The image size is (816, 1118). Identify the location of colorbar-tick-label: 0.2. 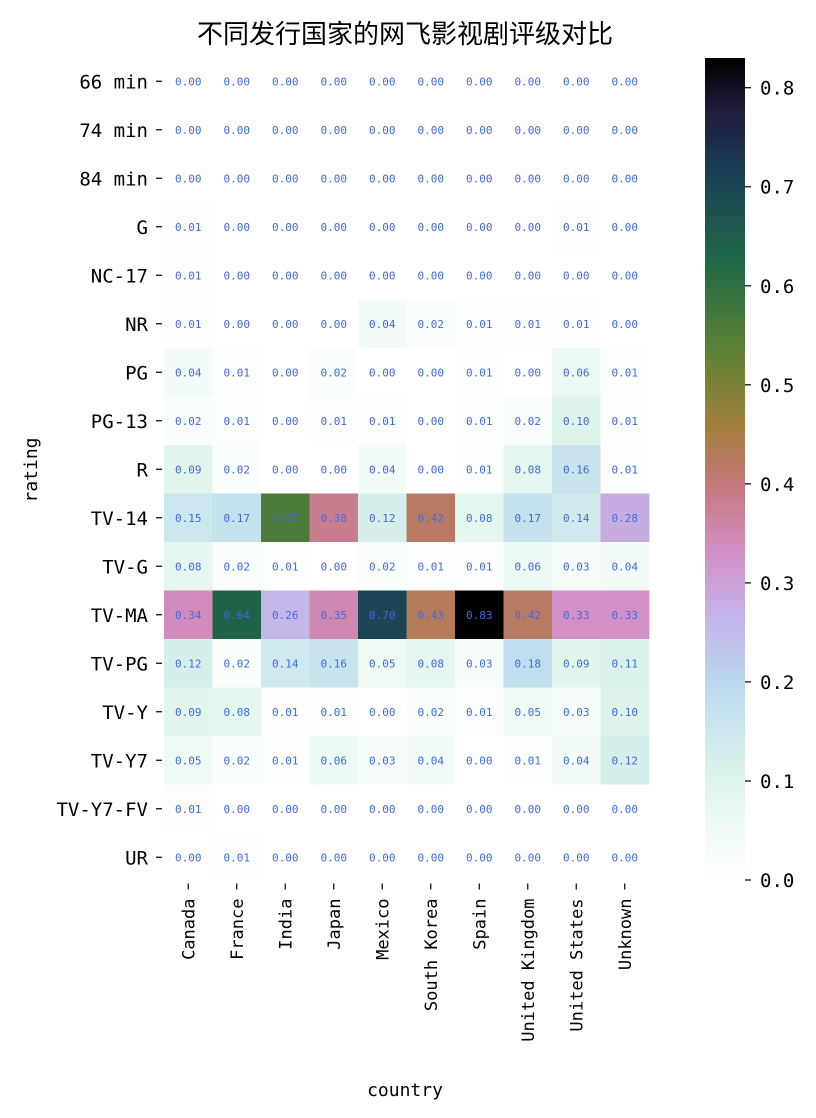
(777, 683).